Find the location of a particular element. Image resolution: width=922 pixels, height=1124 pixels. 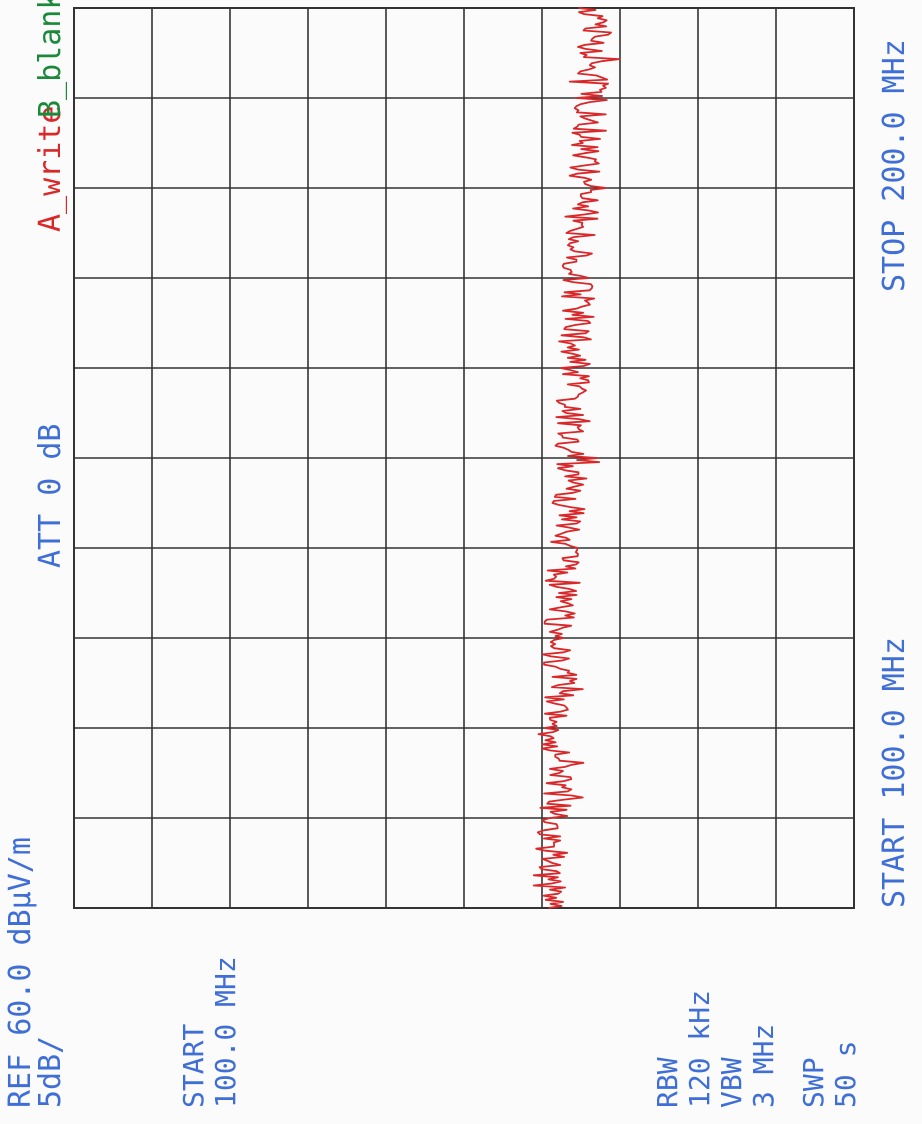

trace-a-line is located at coordinates (576, 458).